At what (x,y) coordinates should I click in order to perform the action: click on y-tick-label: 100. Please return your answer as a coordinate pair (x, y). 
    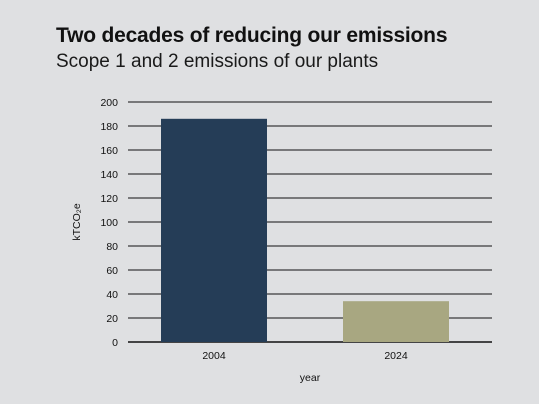
    Looking at the image, I should click on (109, 223).